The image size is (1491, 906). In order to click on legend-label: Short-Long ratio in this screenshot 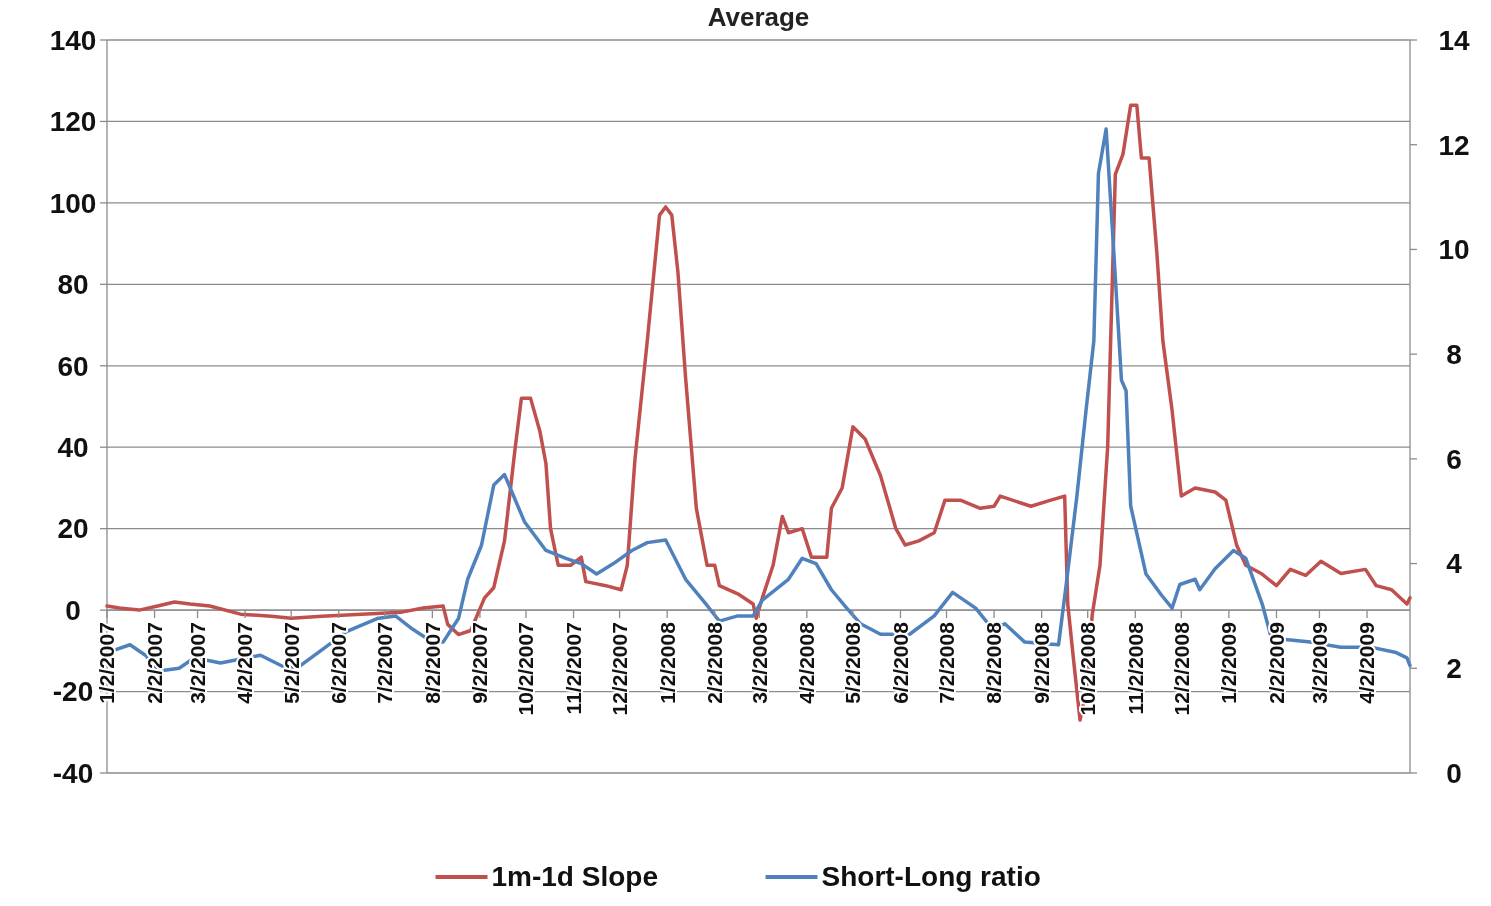, I will do `click(931, 876)`.